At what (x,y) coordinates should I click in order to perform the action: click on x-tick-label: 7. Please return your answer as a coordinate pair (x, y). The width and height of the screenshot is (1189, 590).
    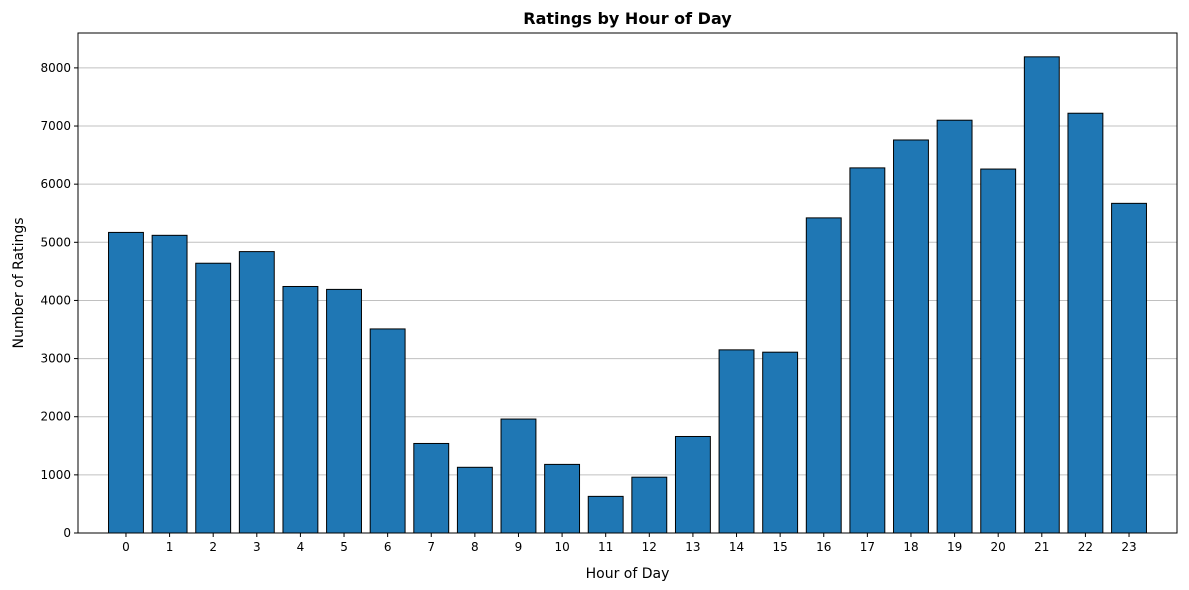
    Looking at the image, I should click on (431, 547).